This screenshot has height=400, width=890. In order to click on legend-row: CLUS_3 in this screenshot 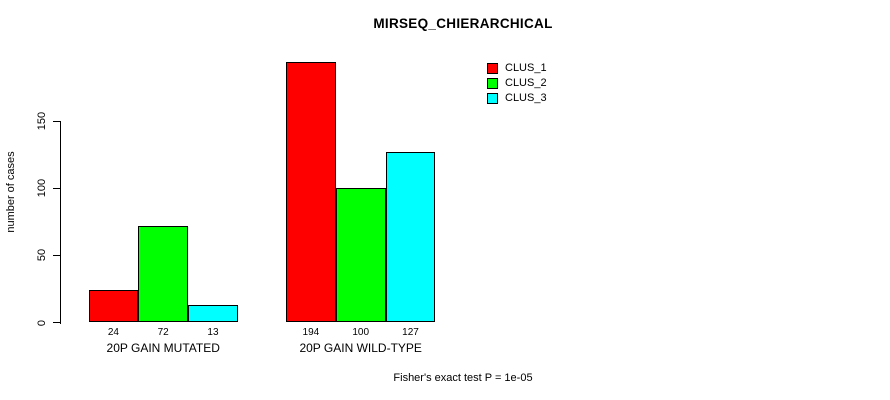, I will do `click(517, 98)`.